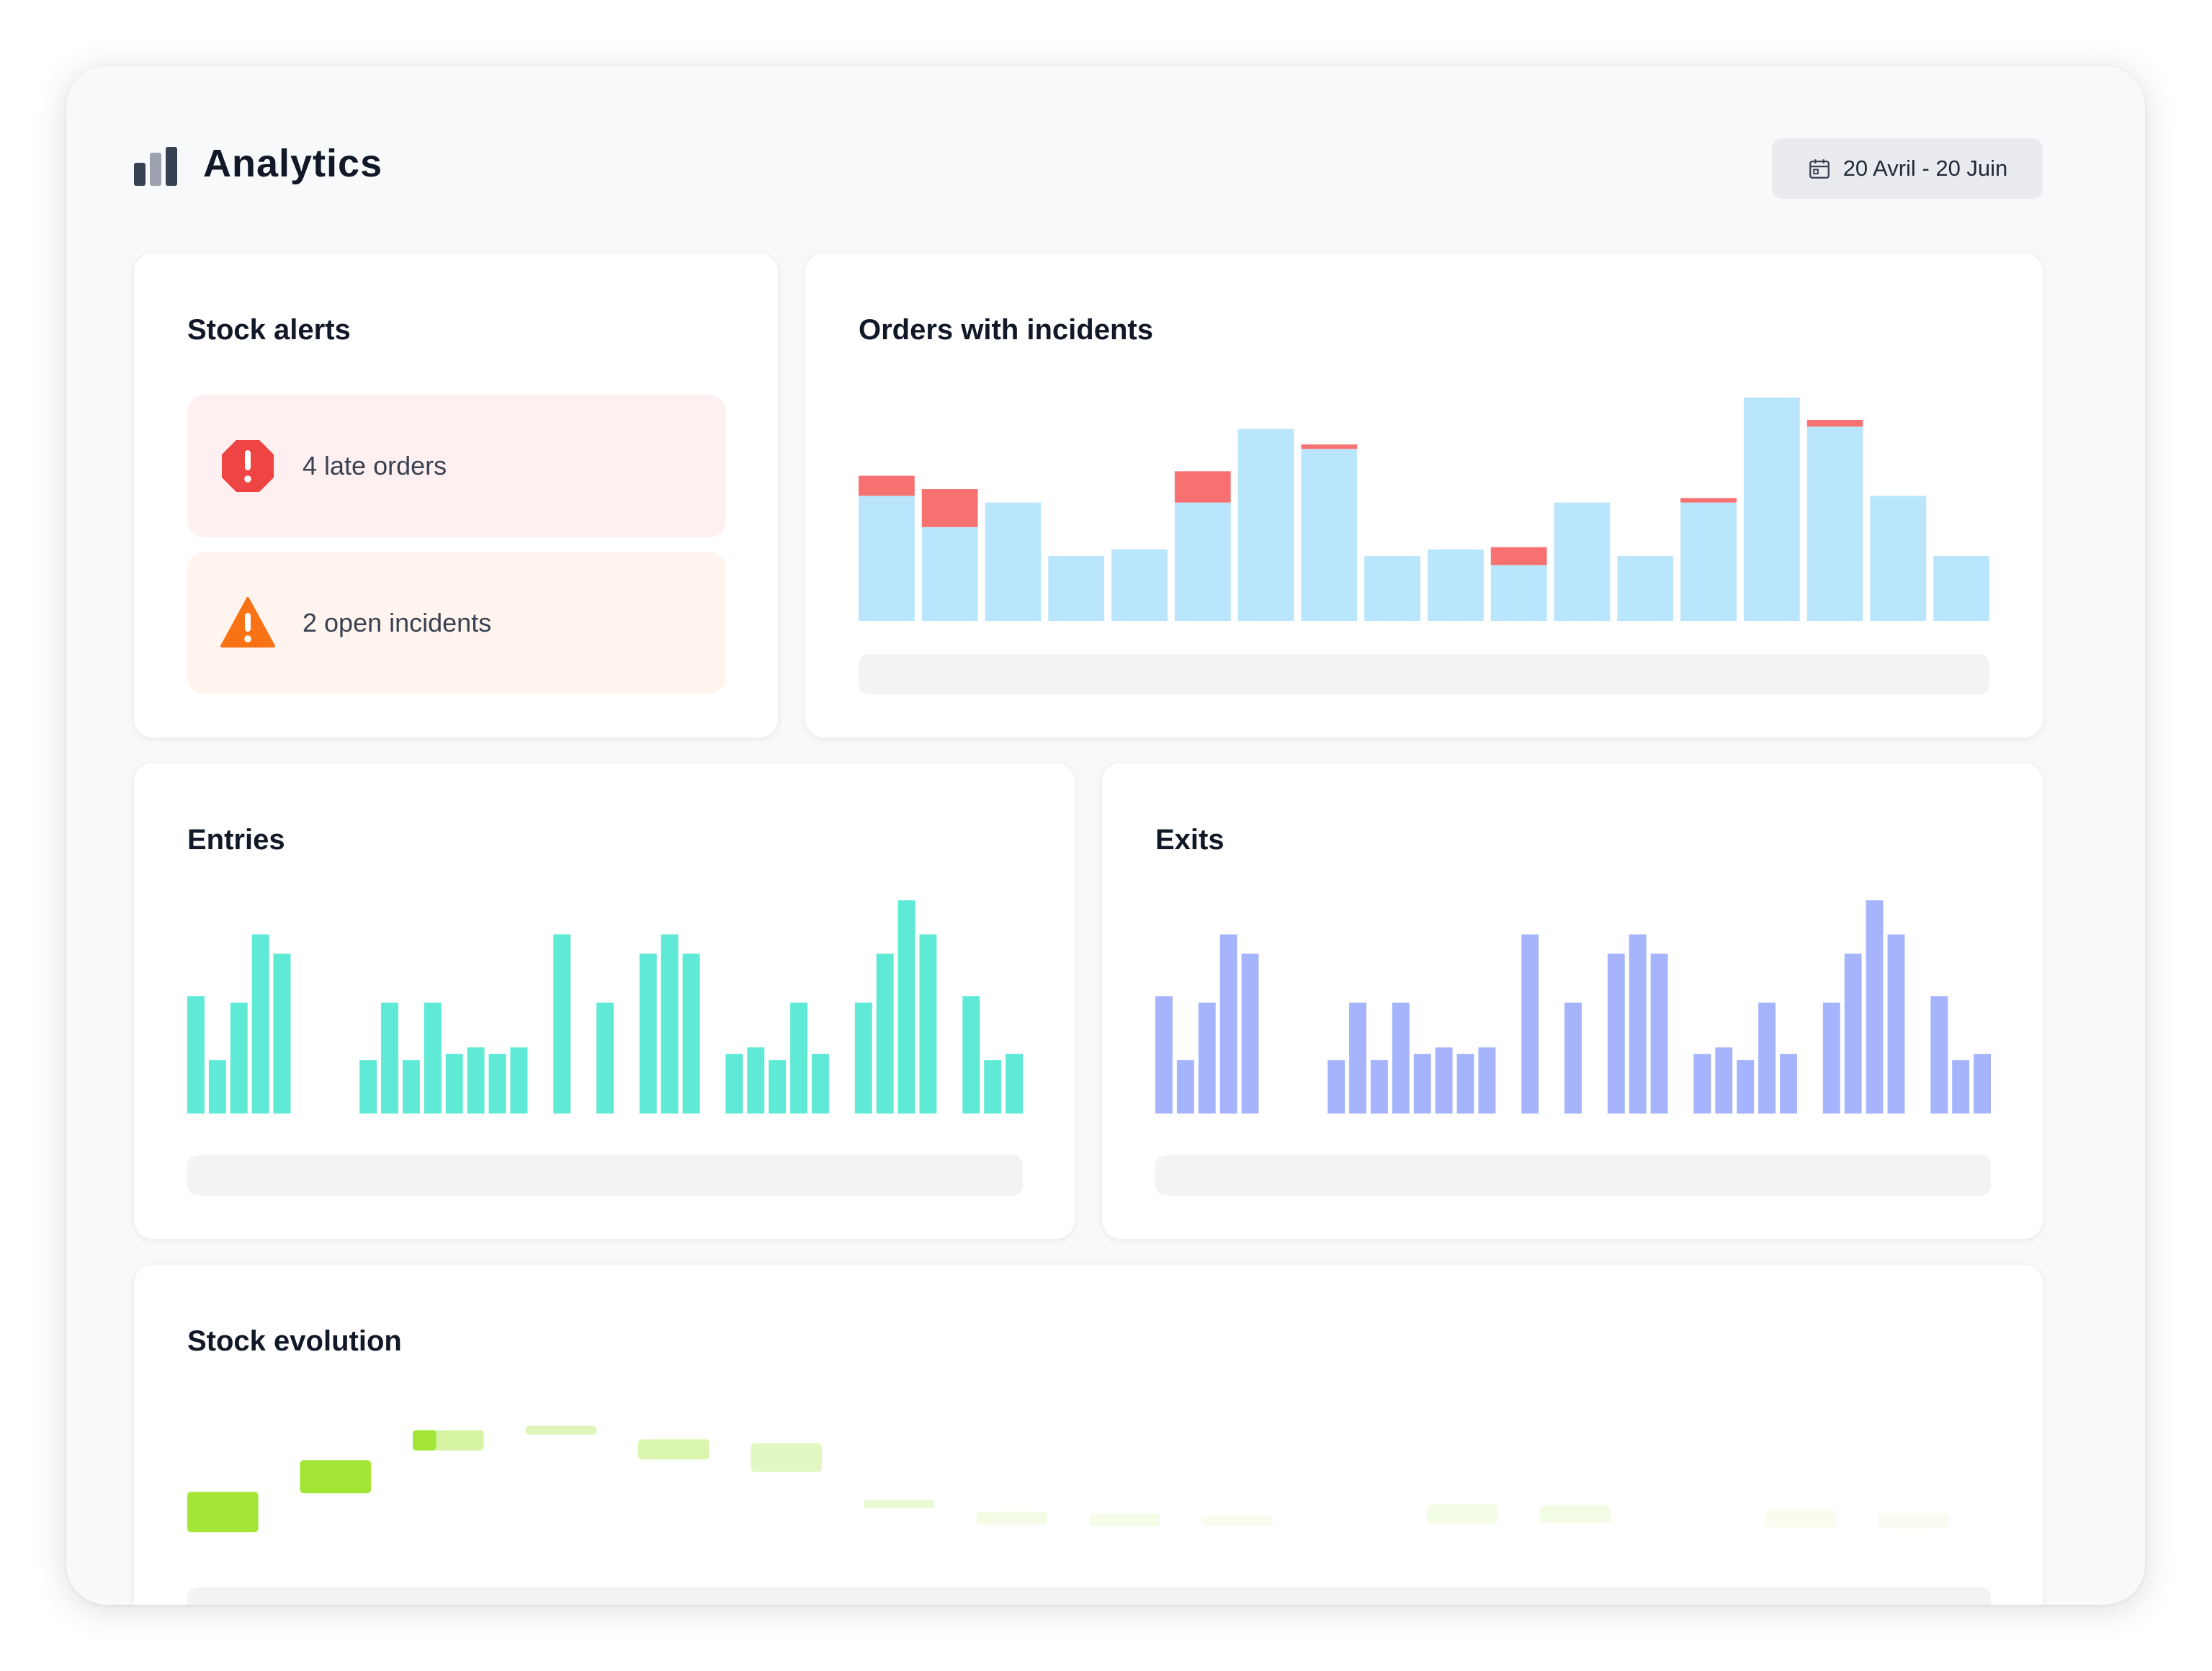 This screenshot has height=1671, width=2212. Describe the element at coordinates (236, 840) in the screenshot. I see `entries-title: Entries` at that location.